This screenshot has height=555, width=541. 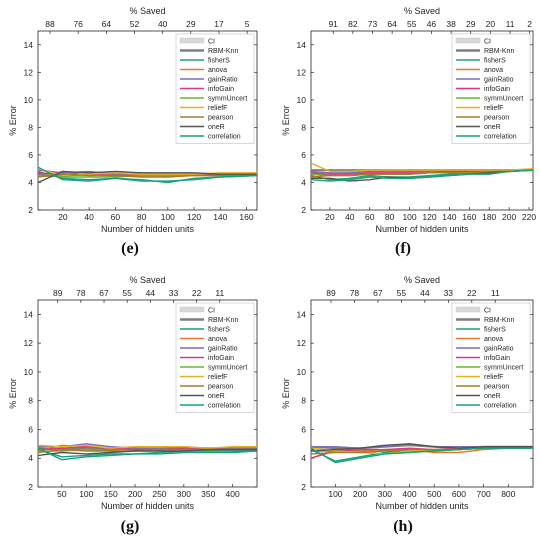 What do you see at coordinates (135, 494) in the screenshot?
I see `x-tick-label: 200` at bounding box center [135, 494].